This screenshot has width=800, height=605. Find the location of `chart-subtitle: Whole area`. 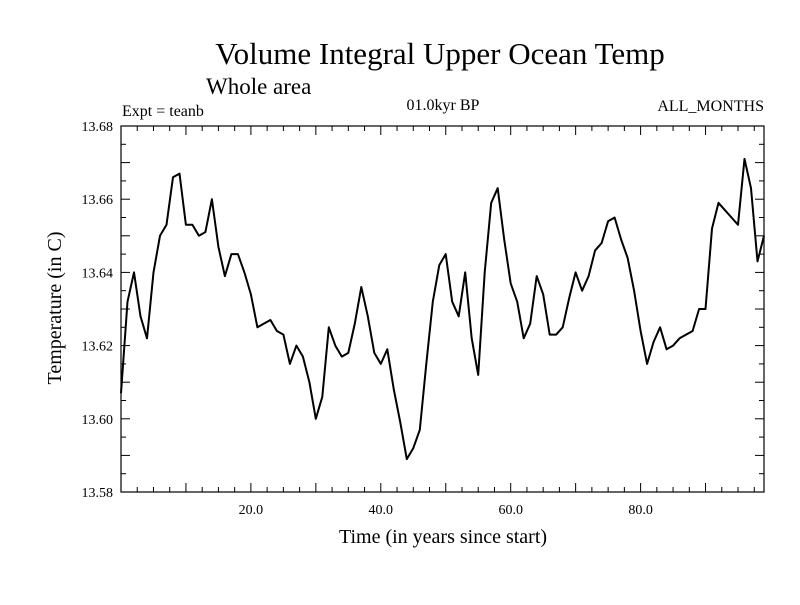

chart-subtitle: Whole area is located at coordinates (258, 86).